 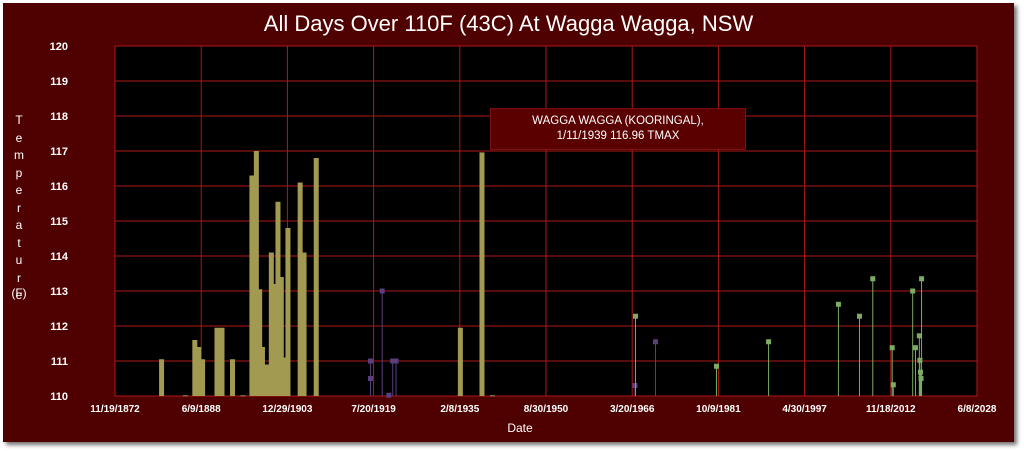 I want to click on tooltip-line-station: WAGGA WAGGA (KOORINGAL),, so click(x=618, y=121).